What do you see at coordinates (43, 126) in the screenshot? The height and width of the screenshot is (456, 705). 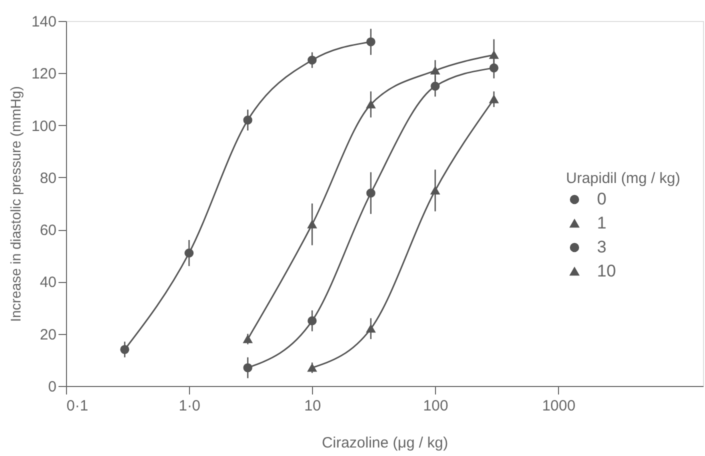 I see `y-tick-label: 100` at bounding box center [43, 126].